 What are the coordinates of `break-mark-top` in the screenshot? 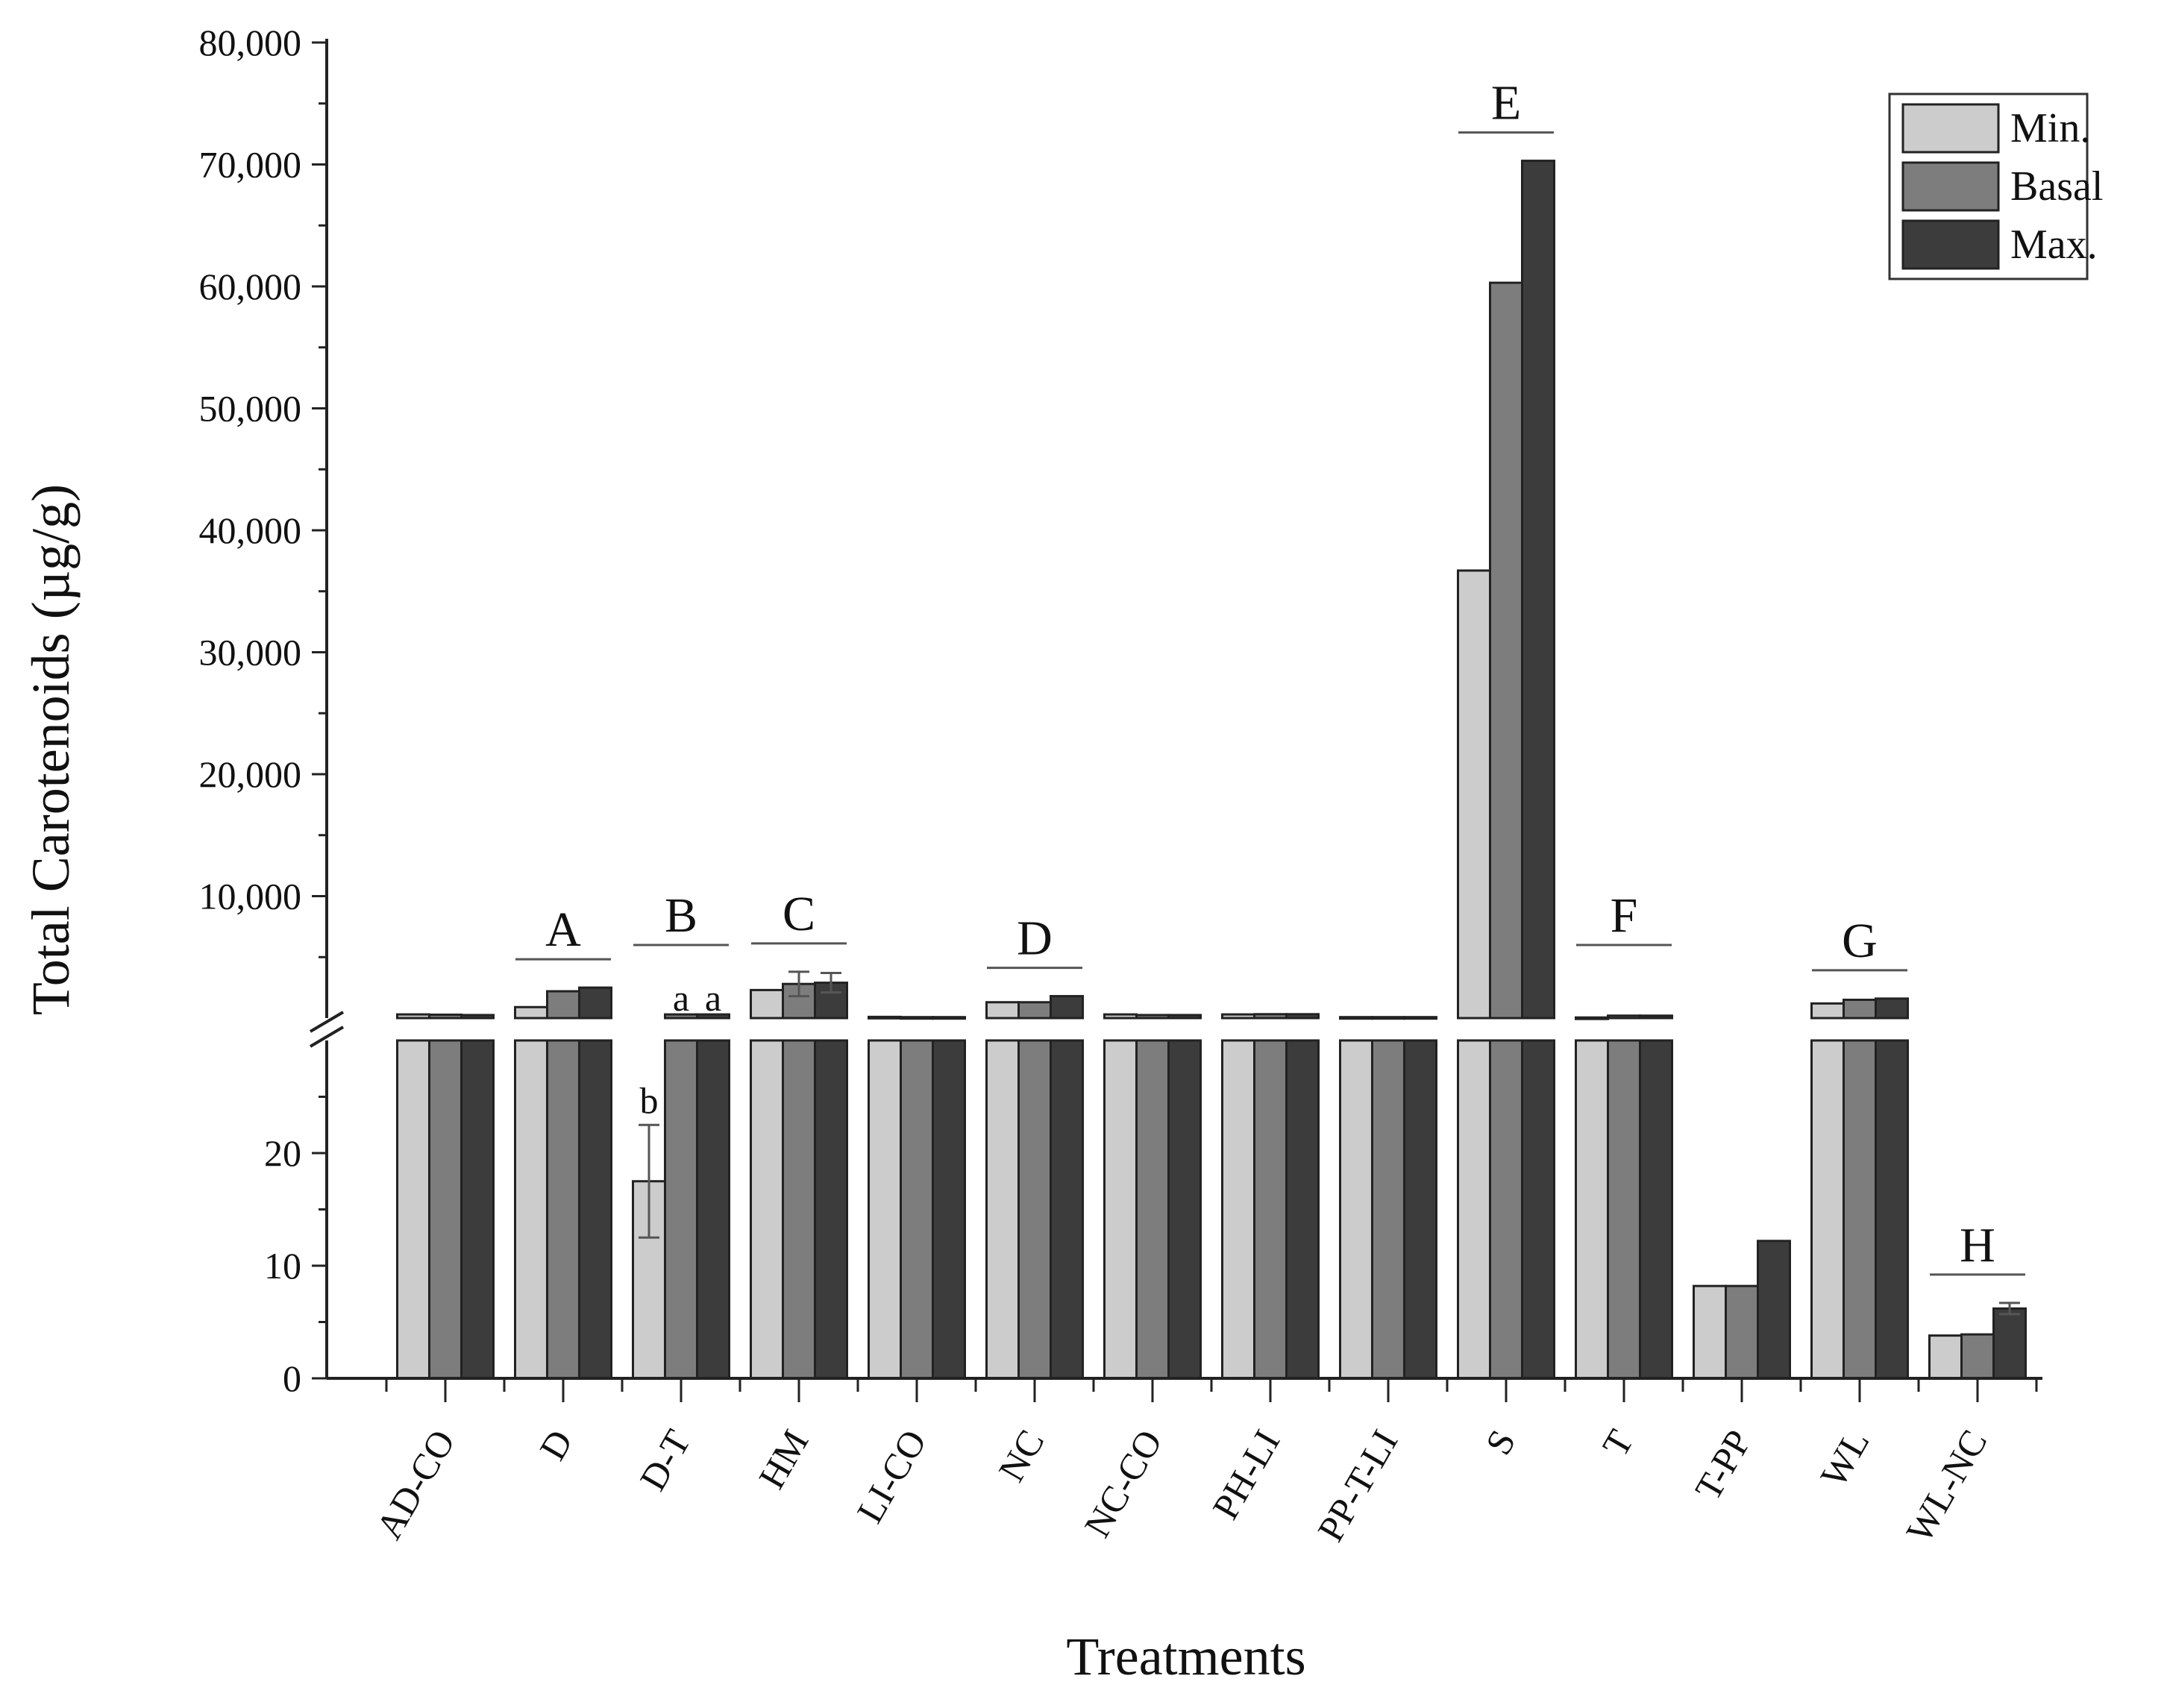 It's located at (327, 1022).